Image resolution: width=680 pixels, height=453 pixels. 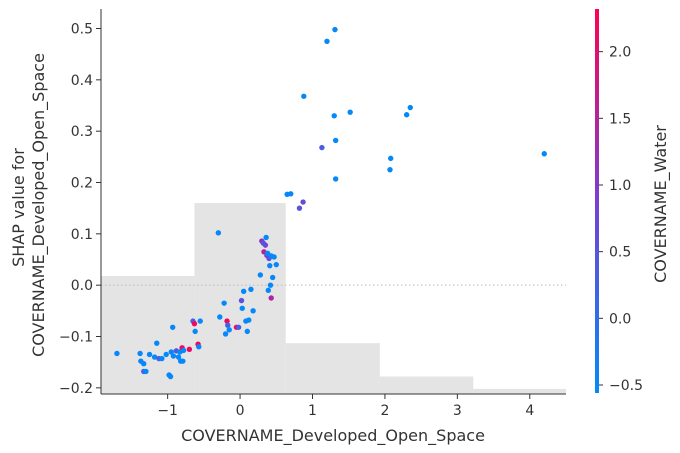 I want to click on y-axis-title-line-2: COVERNAME_Developed_Open_Space, so click(x=39, y=205).